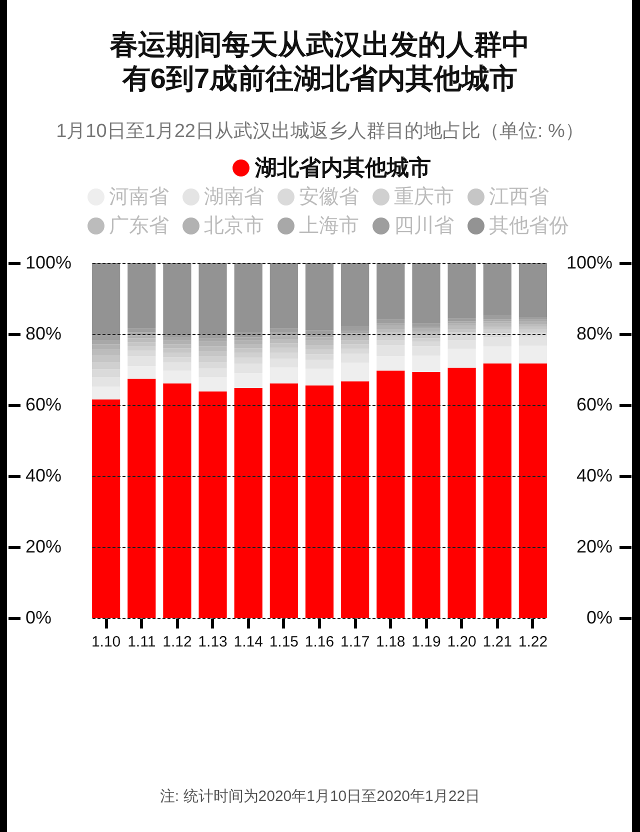 This screenshot has width=640, height=832. What do you see at coordinates (213, 642) in the screenshot?
I see `x-tick-label: 1.13` at bounding box center [213, 642].